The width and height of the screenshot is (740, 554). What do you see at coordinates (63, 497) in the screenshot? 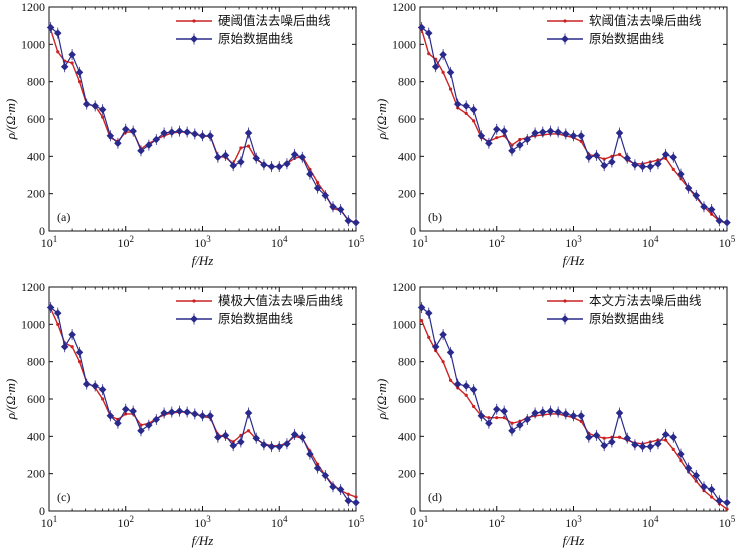
I see `panel-label: (c)` at bounding box center [63, 497].